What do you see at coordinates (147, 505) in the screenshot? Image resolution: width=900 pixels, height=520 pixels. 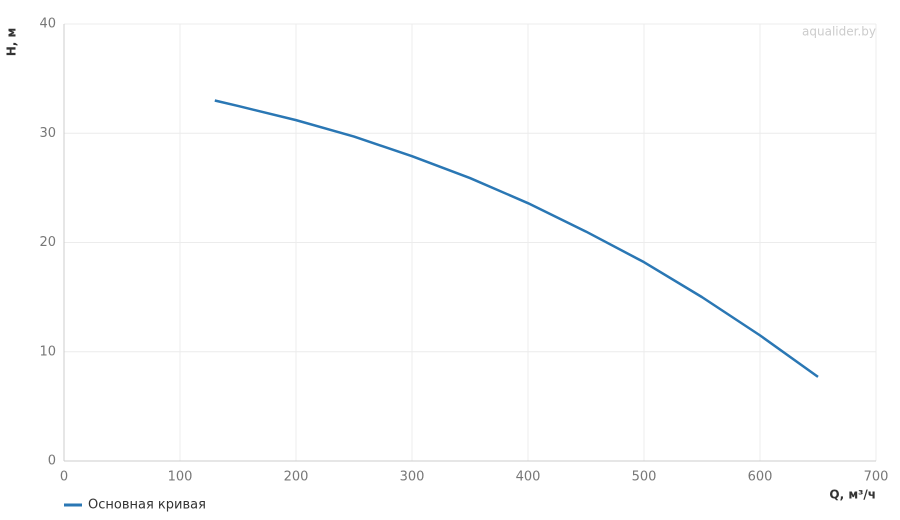 I see `legend-label: Основная кривая` at bounding box center [147, 505].